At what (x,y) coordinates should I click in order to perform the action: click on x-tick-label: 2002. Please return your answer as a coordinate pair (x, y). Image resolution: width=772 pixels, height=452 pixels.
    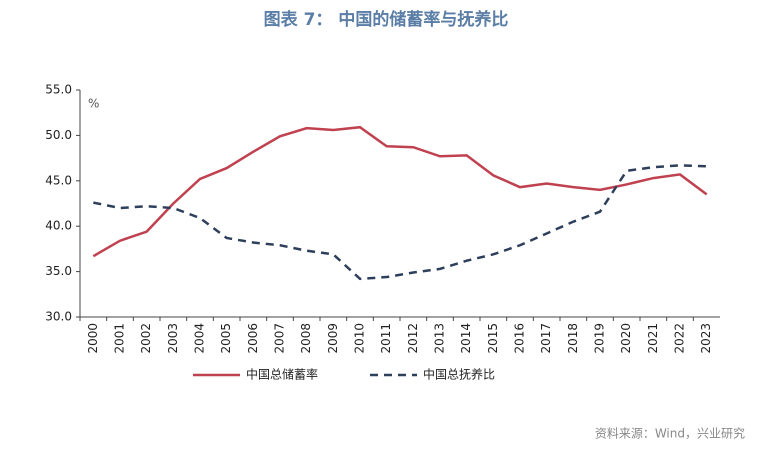
    Looking at the image, I should click on (146, 338).